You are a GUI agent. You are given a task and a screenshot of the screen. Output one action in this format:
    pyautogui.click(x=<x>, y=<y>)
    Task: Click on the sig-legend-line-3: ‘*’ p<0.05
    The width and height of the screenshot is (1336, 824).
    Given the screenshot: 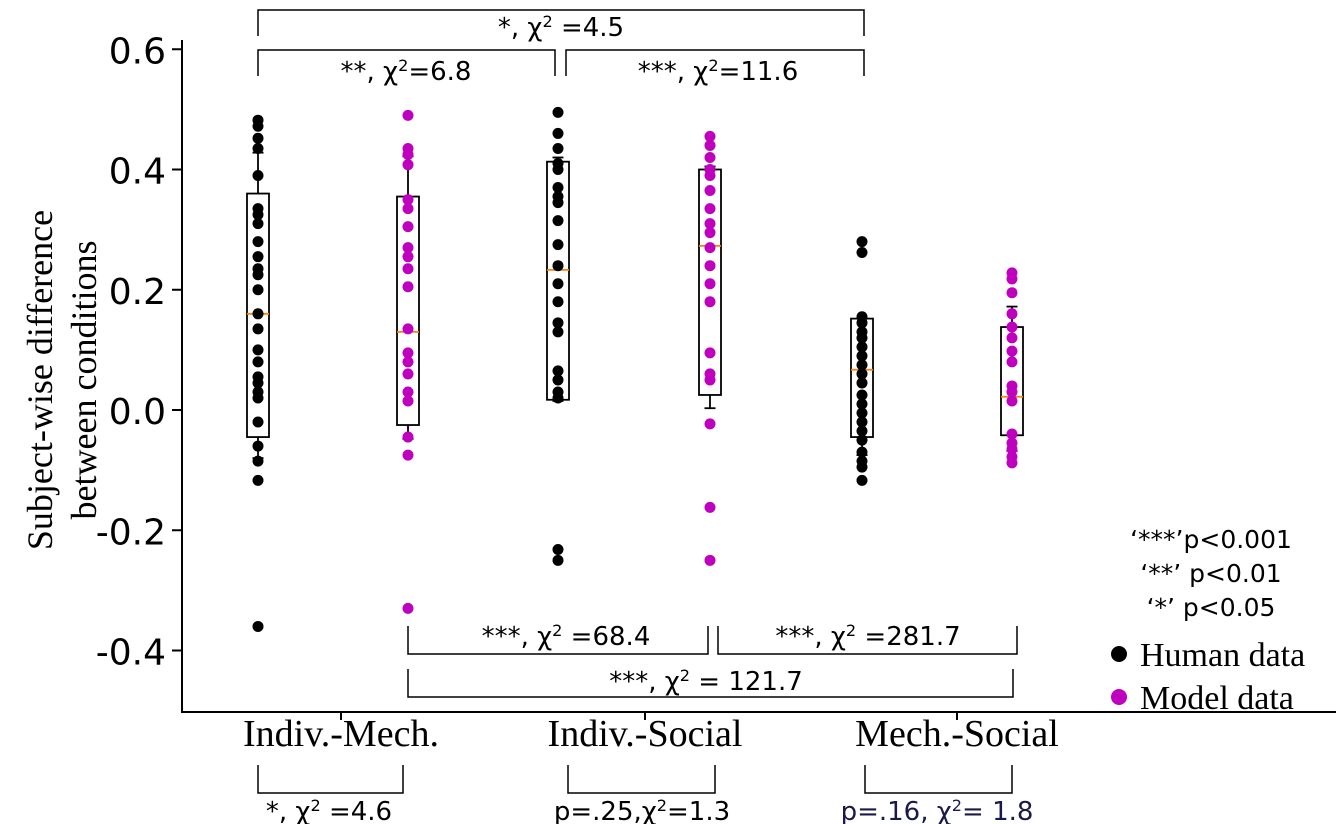 What is the action you would take?
    pyautogui.click(x=1211, y=607)
    